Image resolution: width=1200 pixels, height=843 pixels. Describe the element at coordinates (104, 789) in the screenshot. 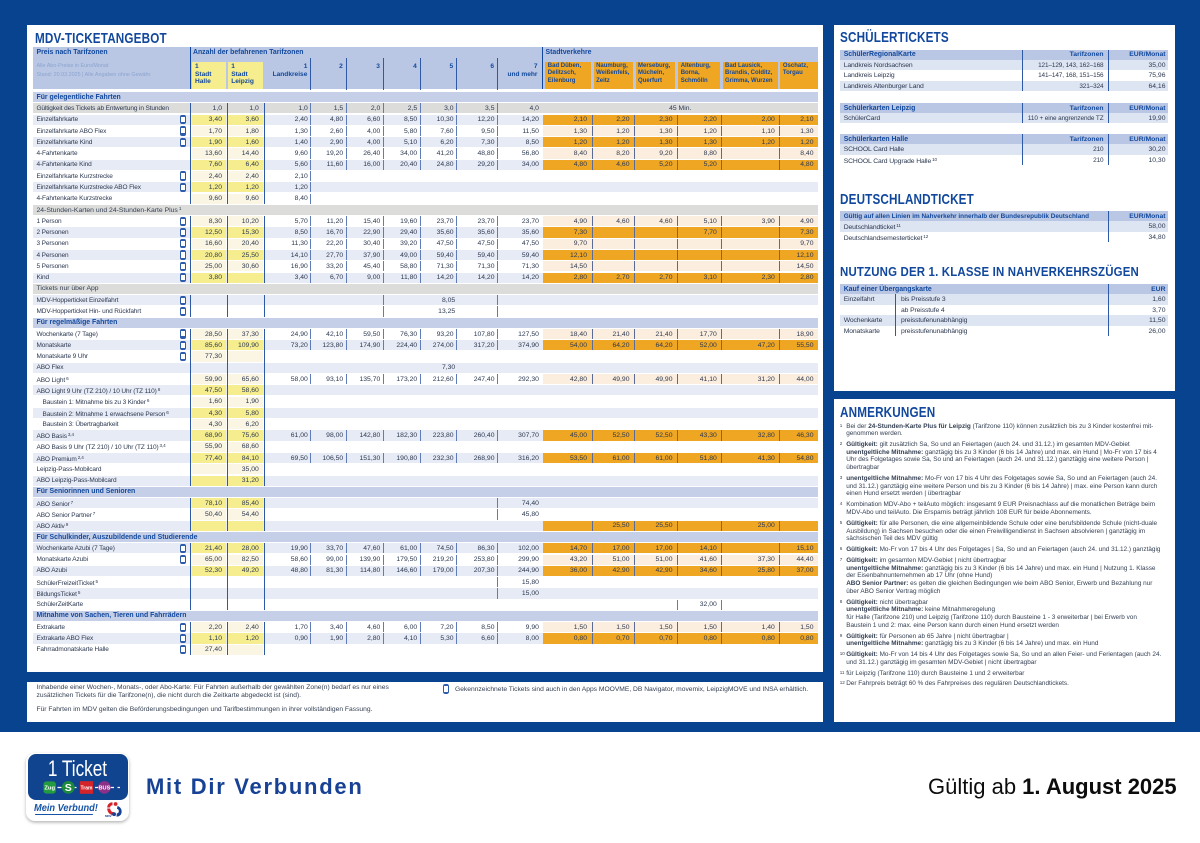

I see `svg-text: BUS` at that location.